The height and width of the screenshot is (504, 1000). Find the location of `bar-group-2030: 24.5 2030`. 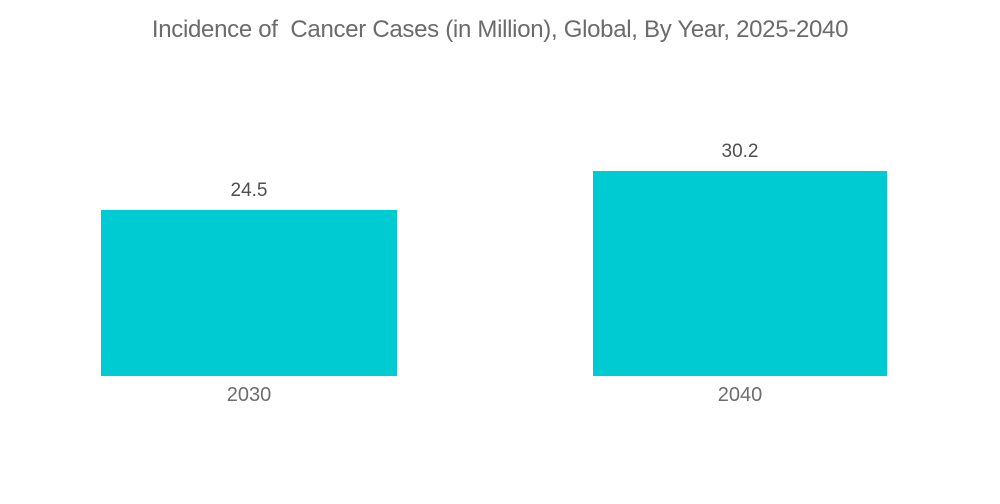

bar-group-2030: 24.5 2030 is located at coordinates (249, 292).